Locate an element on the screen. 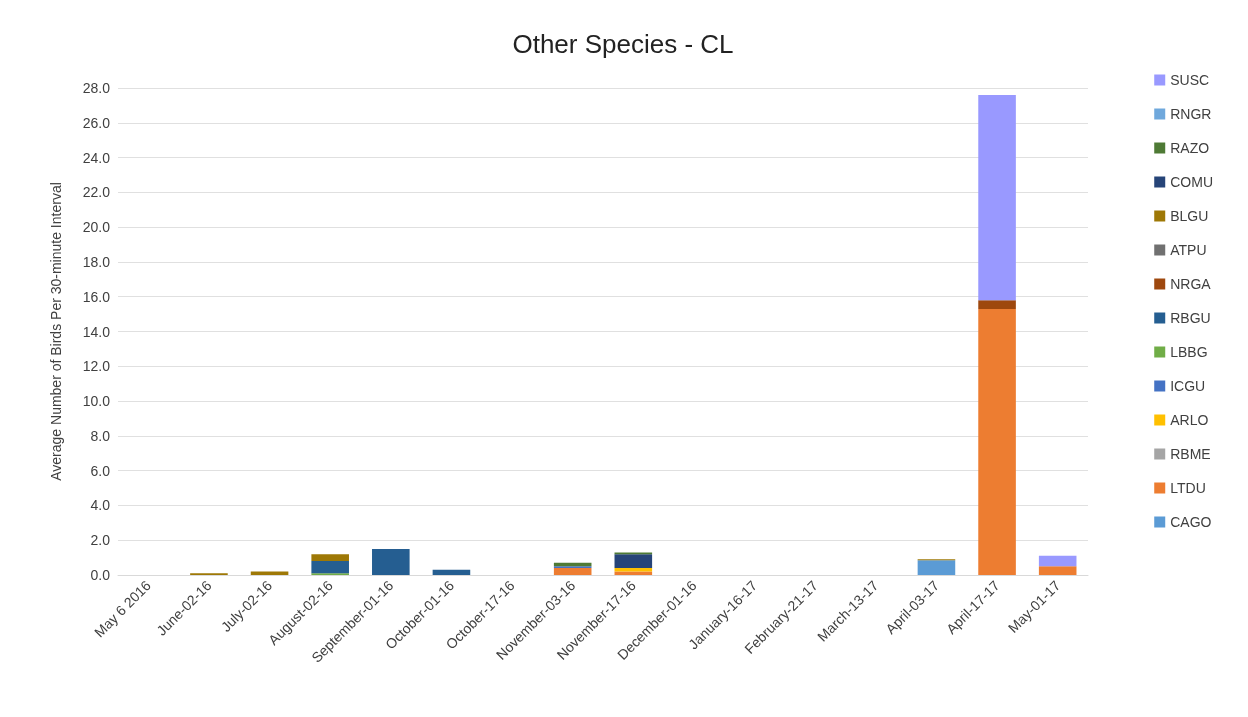 The image size is (1248, 717). legend-label: ARLO is located at coordinates (1189, 420).